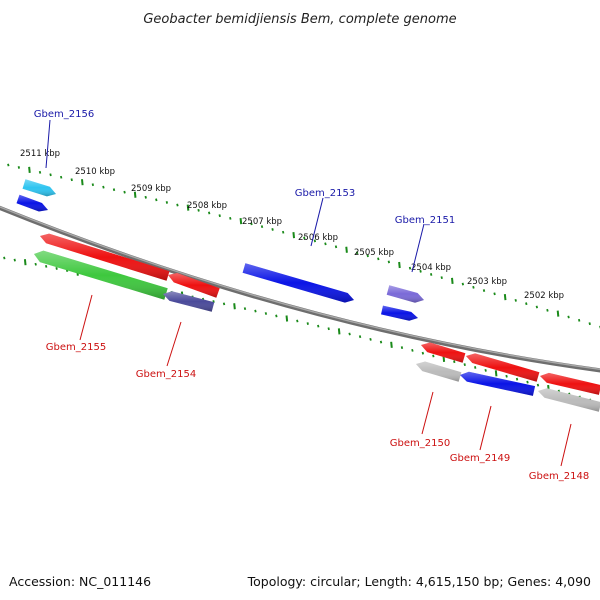 This screenshot has height=600, width=600. I want to click on kbp-label: 2503 kbp, so click(487, 282).